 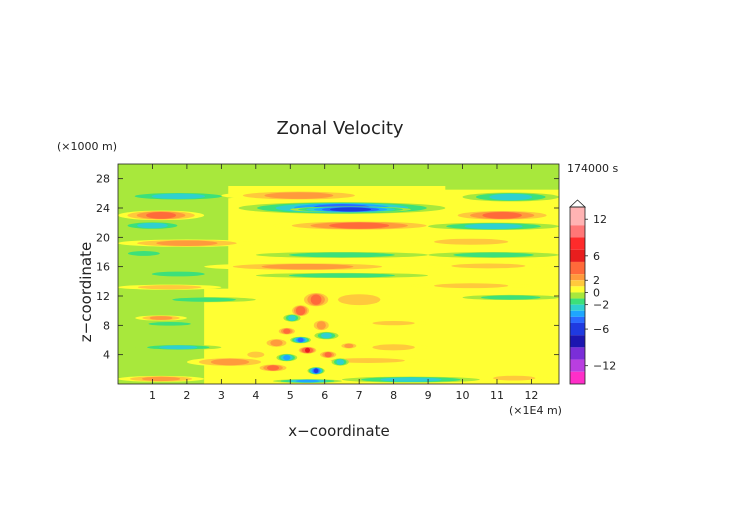 What do you see at coordinates (86, 292) in the screenshot?
I see `y-axis-label: z−coordinate` at bounding box center [86, 292].